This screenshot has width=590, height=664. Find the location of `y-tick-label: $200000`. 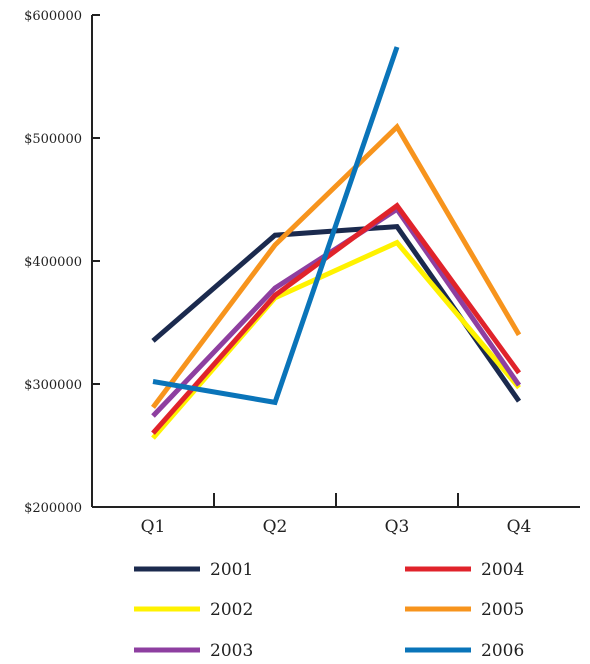

y-tick-label: $200000 is located at coordinates (53, 508).